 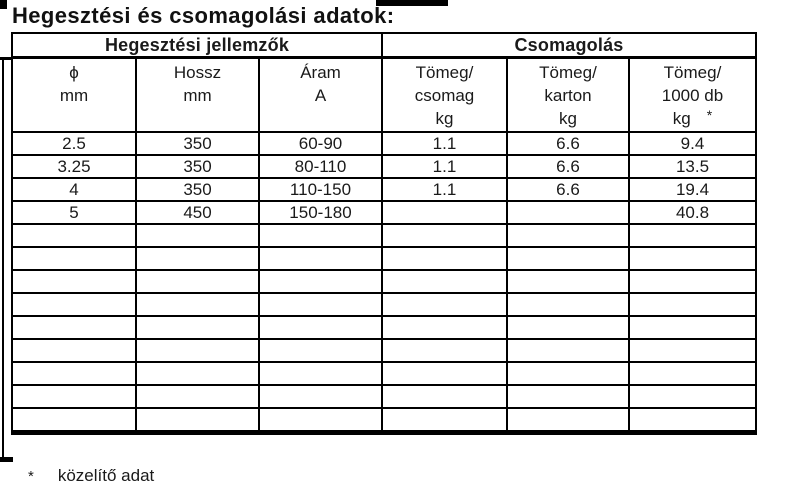 I want to click on diameter-unit: mm, so click(x=74, y=95).